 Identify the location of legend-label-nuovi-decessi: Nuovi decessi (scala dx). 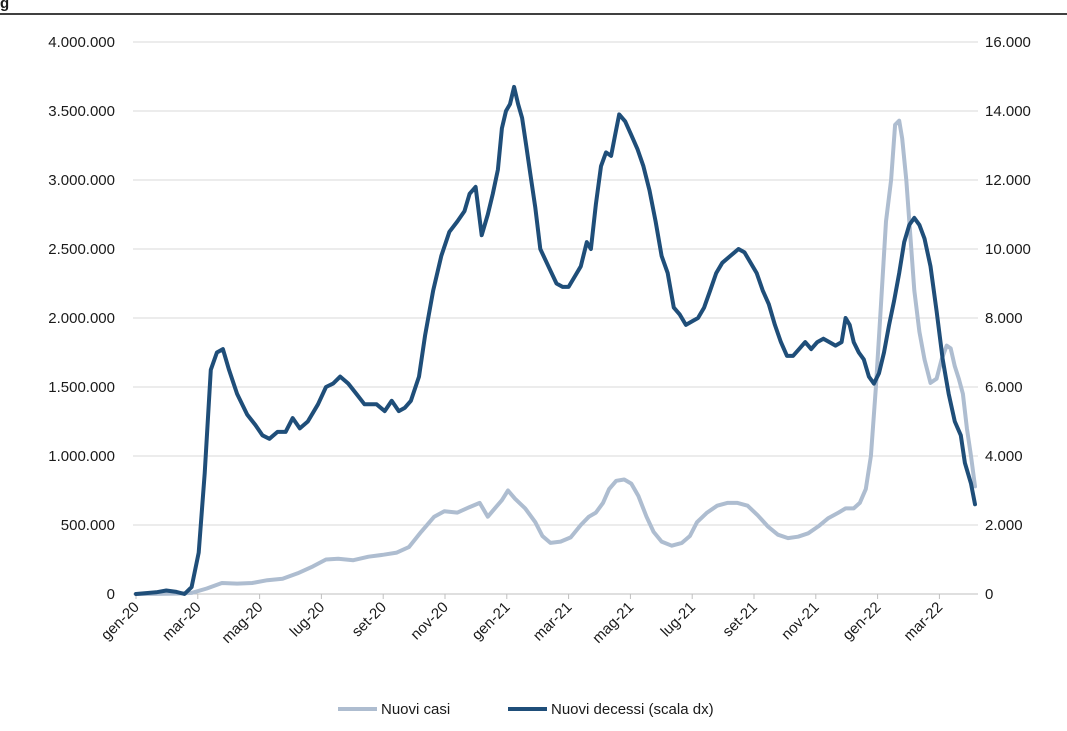
(632, 709).